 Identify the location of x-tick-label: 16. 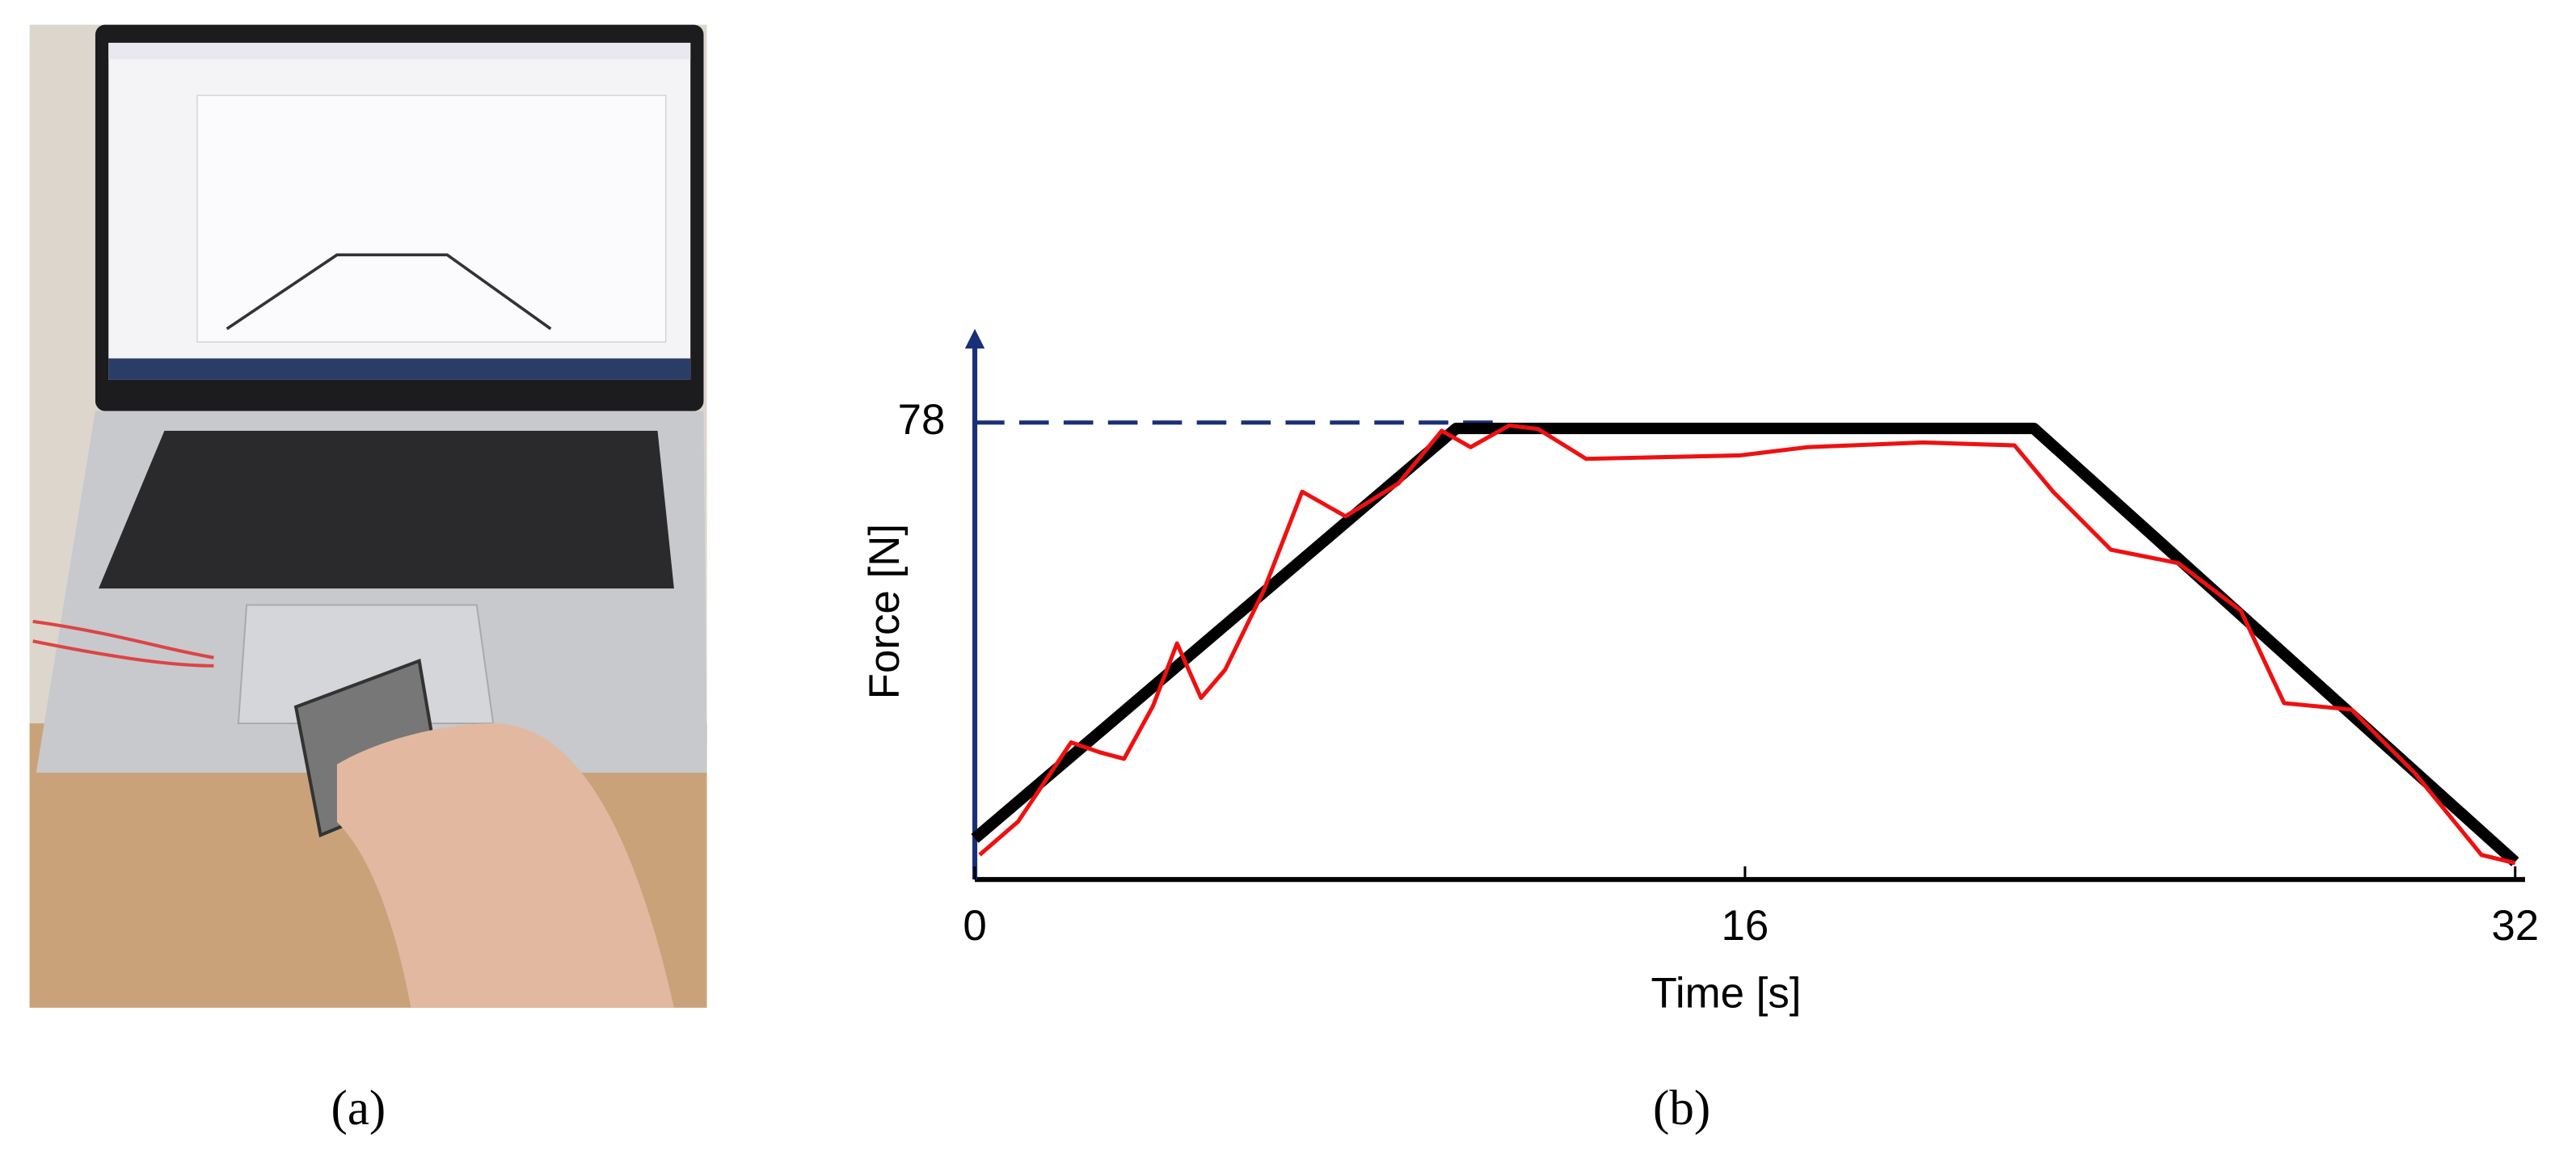
(1745, 926).